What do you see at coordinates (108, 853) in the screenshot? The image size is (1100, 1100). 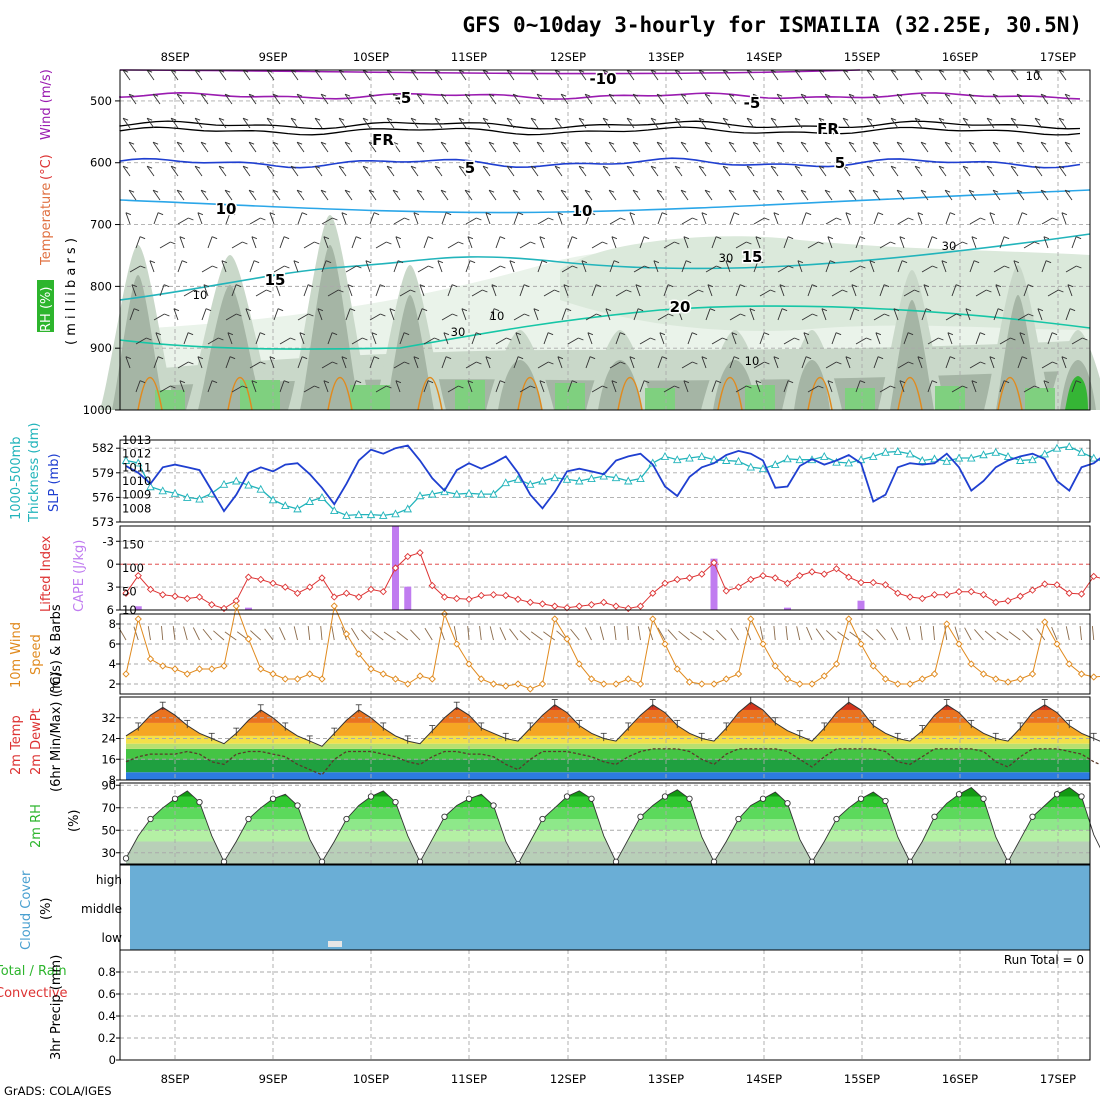 I see `y-tick-label: 30` at bounding box center [108, 853].